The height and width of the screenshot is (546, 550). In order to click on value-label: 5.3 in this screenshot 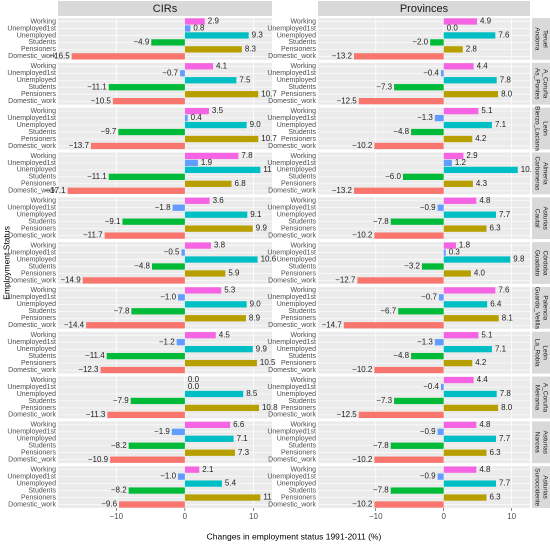, I will do `click(230, 290)`.